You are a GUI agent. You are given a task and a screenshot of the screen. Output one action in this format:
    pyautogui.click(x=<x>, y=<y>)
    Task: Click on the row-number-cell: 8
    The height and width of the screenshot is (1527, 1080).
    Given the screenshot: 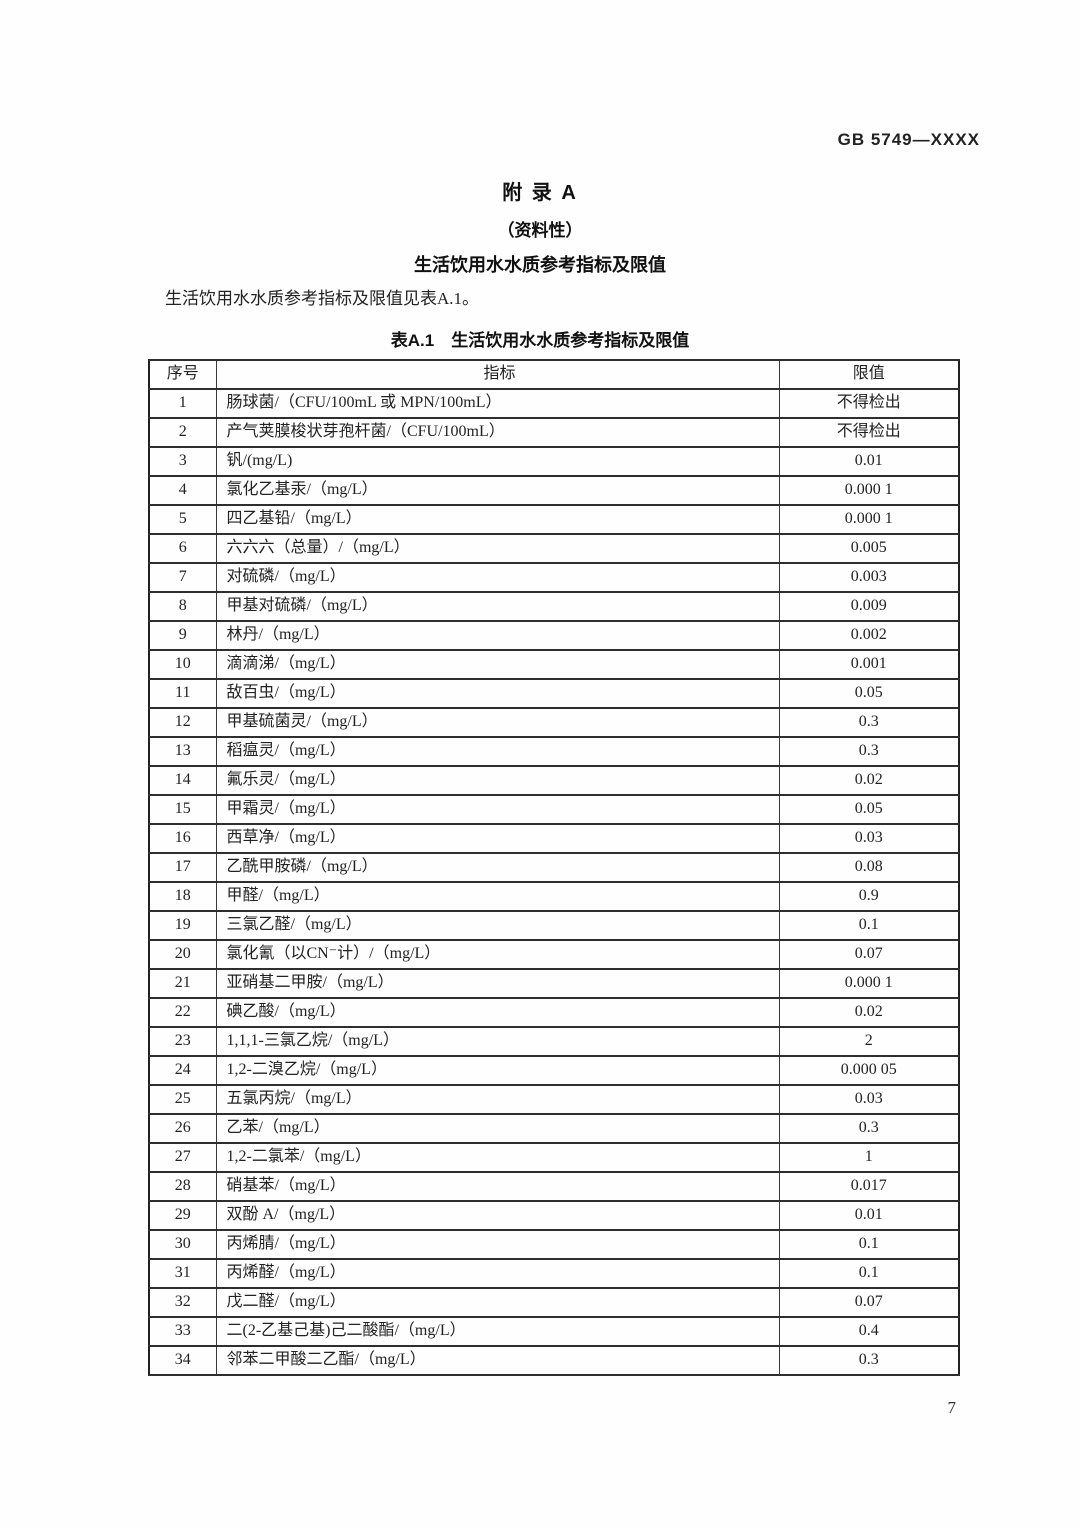 What is the action you would take?
    pyautogui.click(x=182, y=606)
    